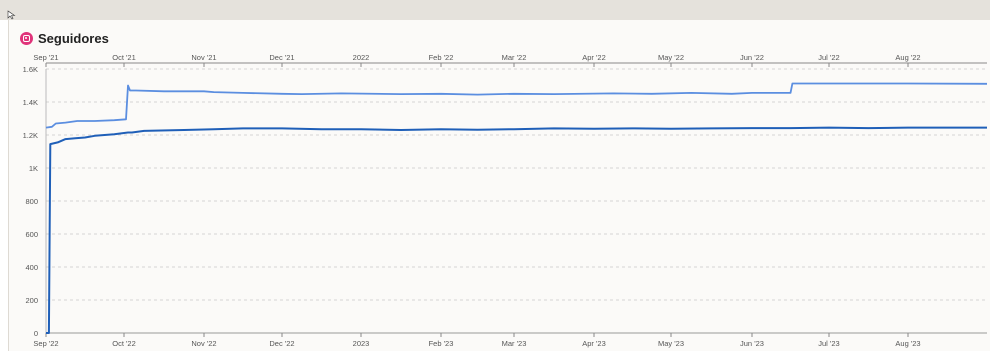 The image size is (990, 351). What do you see at coordinates (31, 267) in the screenshot?
I see `y-tick-label: 400` at bounding box center [31, 267].